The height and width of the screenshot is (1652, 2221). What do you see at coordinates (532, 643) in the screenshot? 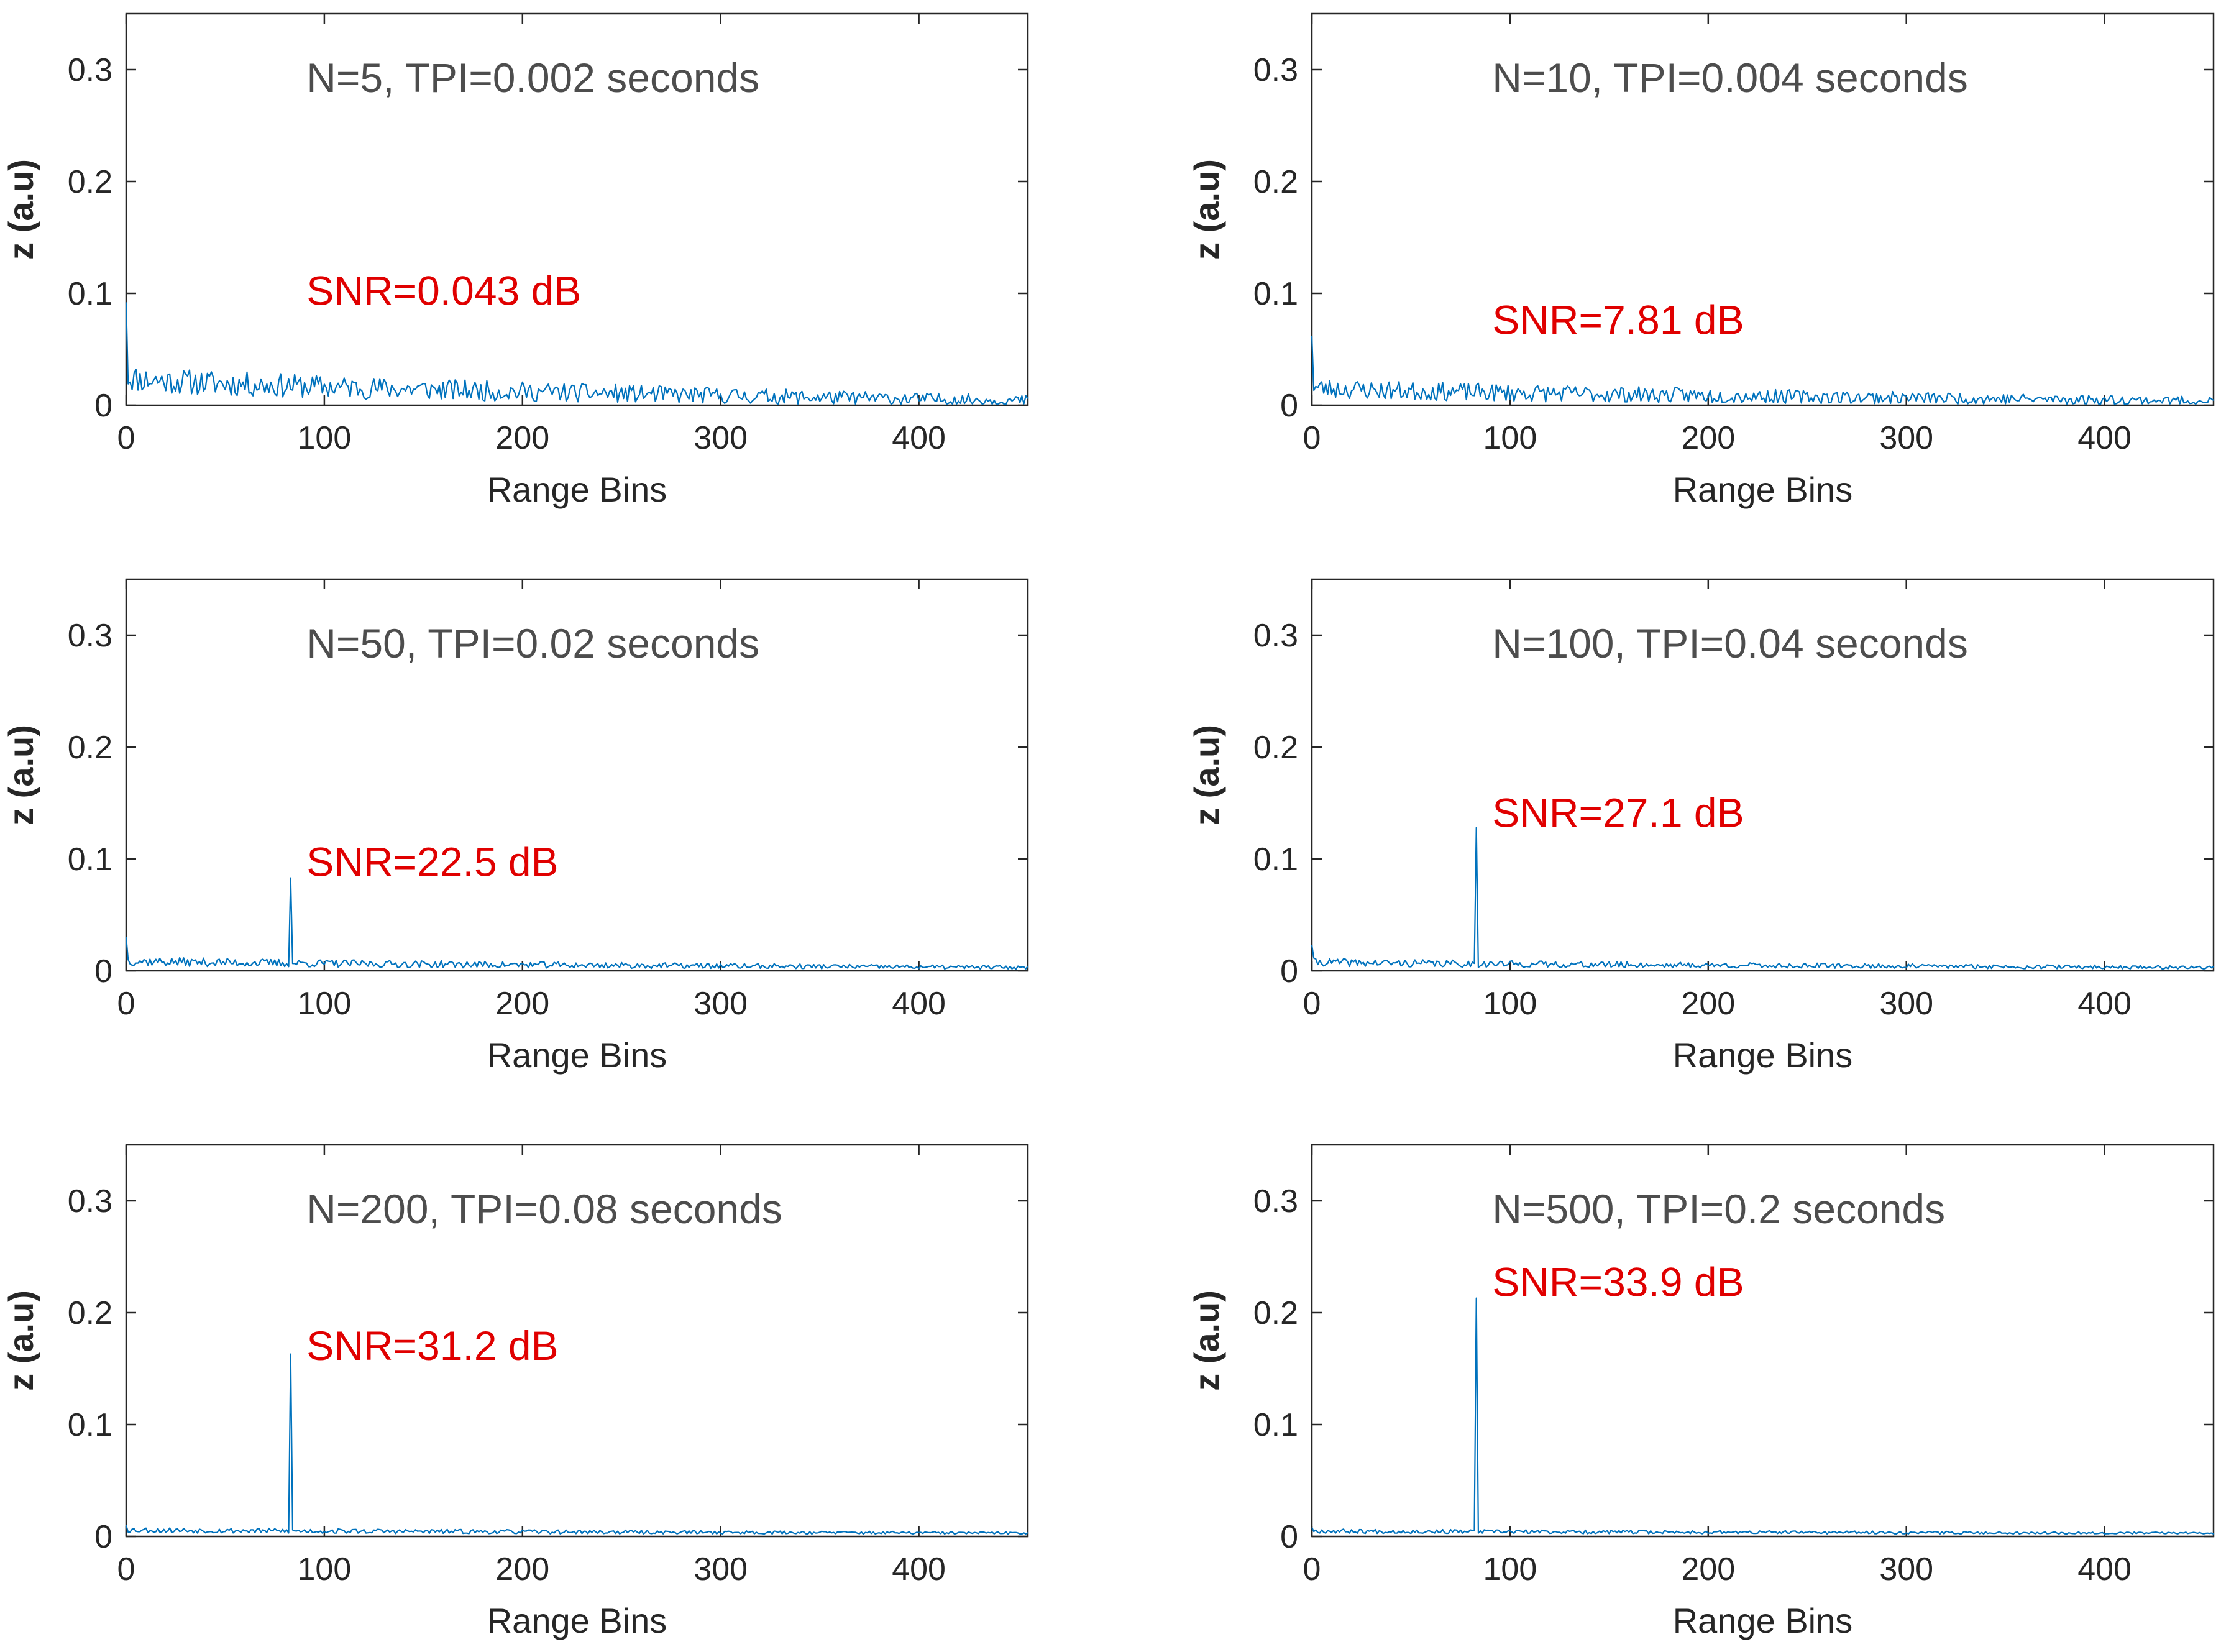
I see `annotation-title: N=50, TPI=0.02 seconds` at bounding box center [532, 643].